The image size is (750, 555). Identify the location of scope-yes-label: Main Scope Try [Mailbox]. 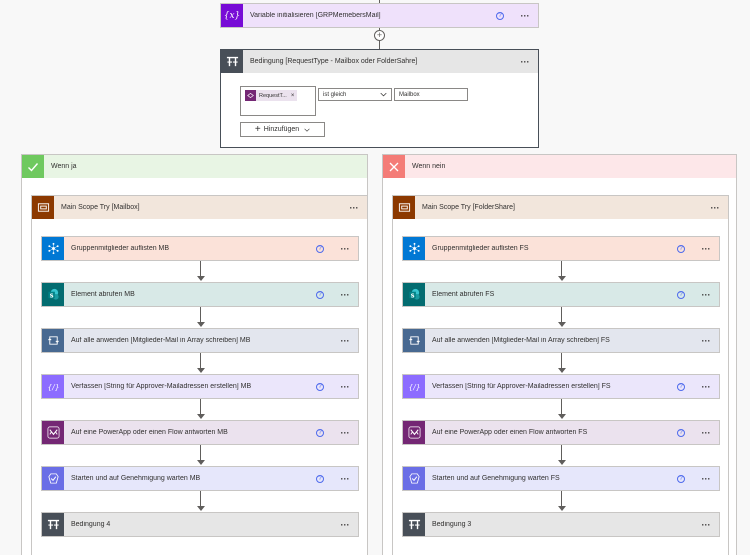
(100, 207).